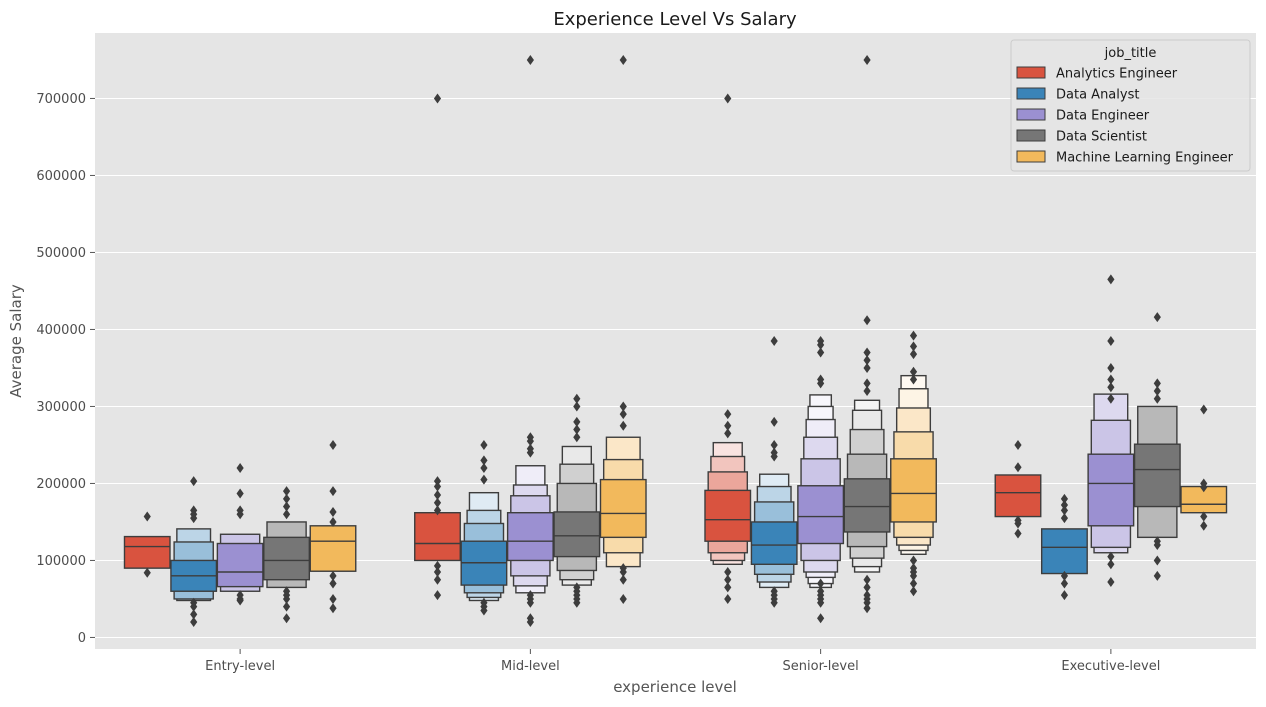 The height and width of the screenshot is (707, 1266). Describe the element at coordinates (61, 176) in the screenshot. I see `y-tick-label: 600000` at that location.